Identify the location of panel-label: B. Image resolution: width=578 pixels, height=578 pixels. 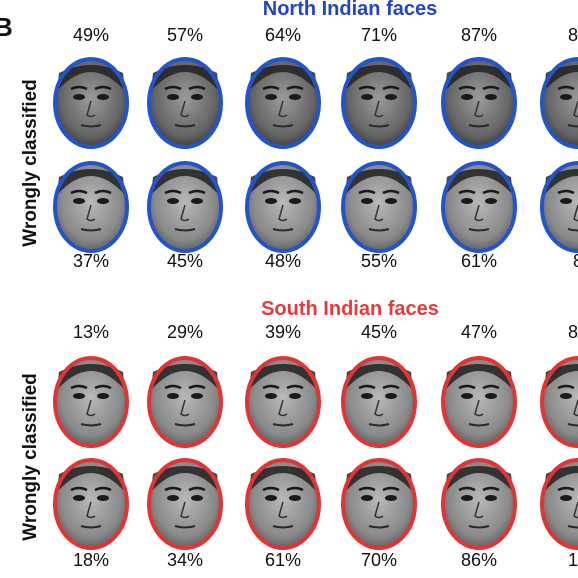
(6, 27).